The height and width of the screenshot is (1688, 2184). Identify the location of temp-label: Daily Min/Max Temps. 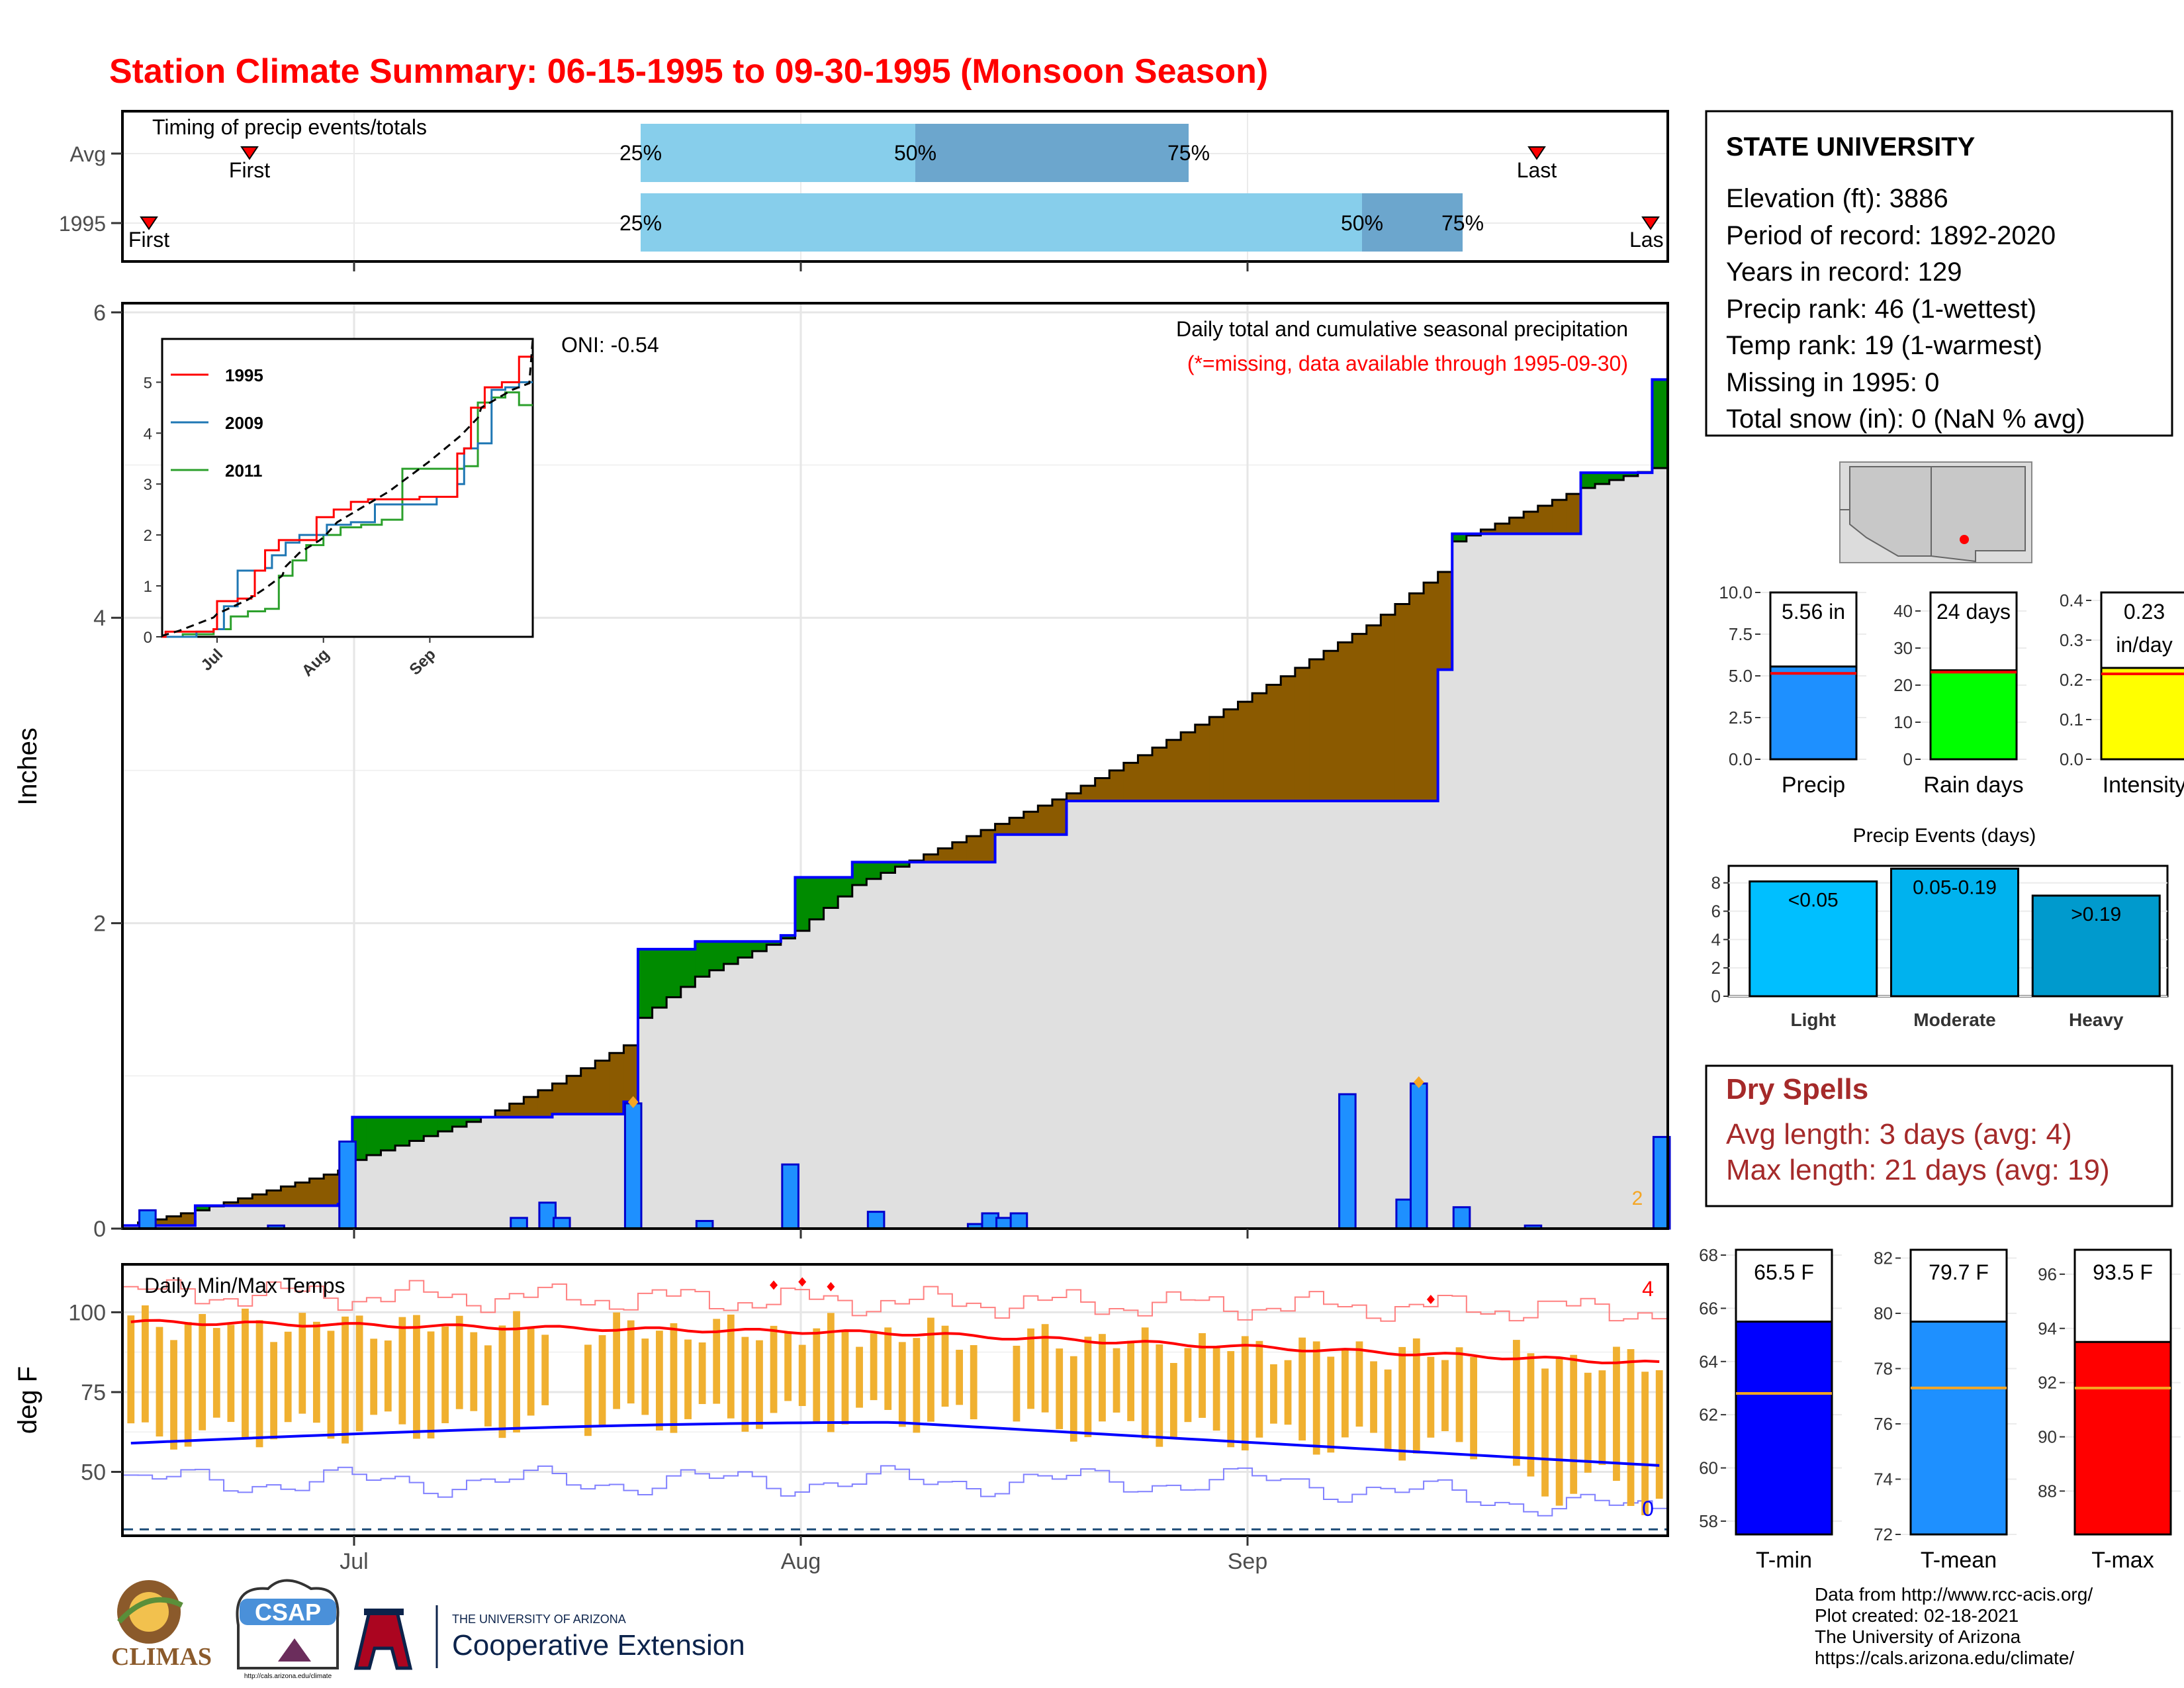
(245, 1285).